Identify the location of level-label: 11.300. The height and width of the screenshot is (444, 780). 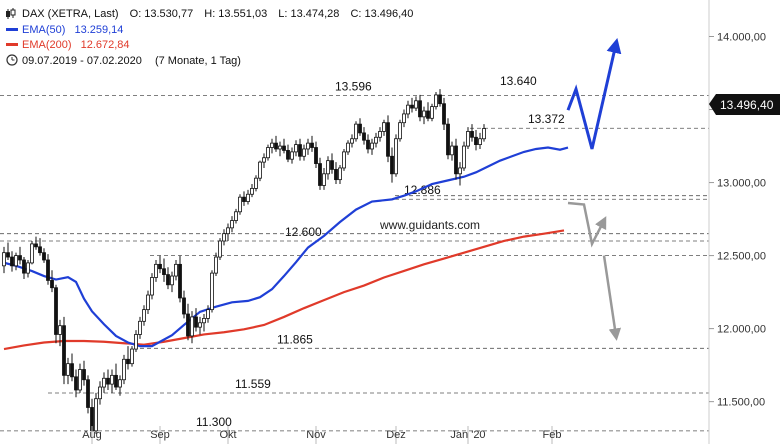
(214, 422).